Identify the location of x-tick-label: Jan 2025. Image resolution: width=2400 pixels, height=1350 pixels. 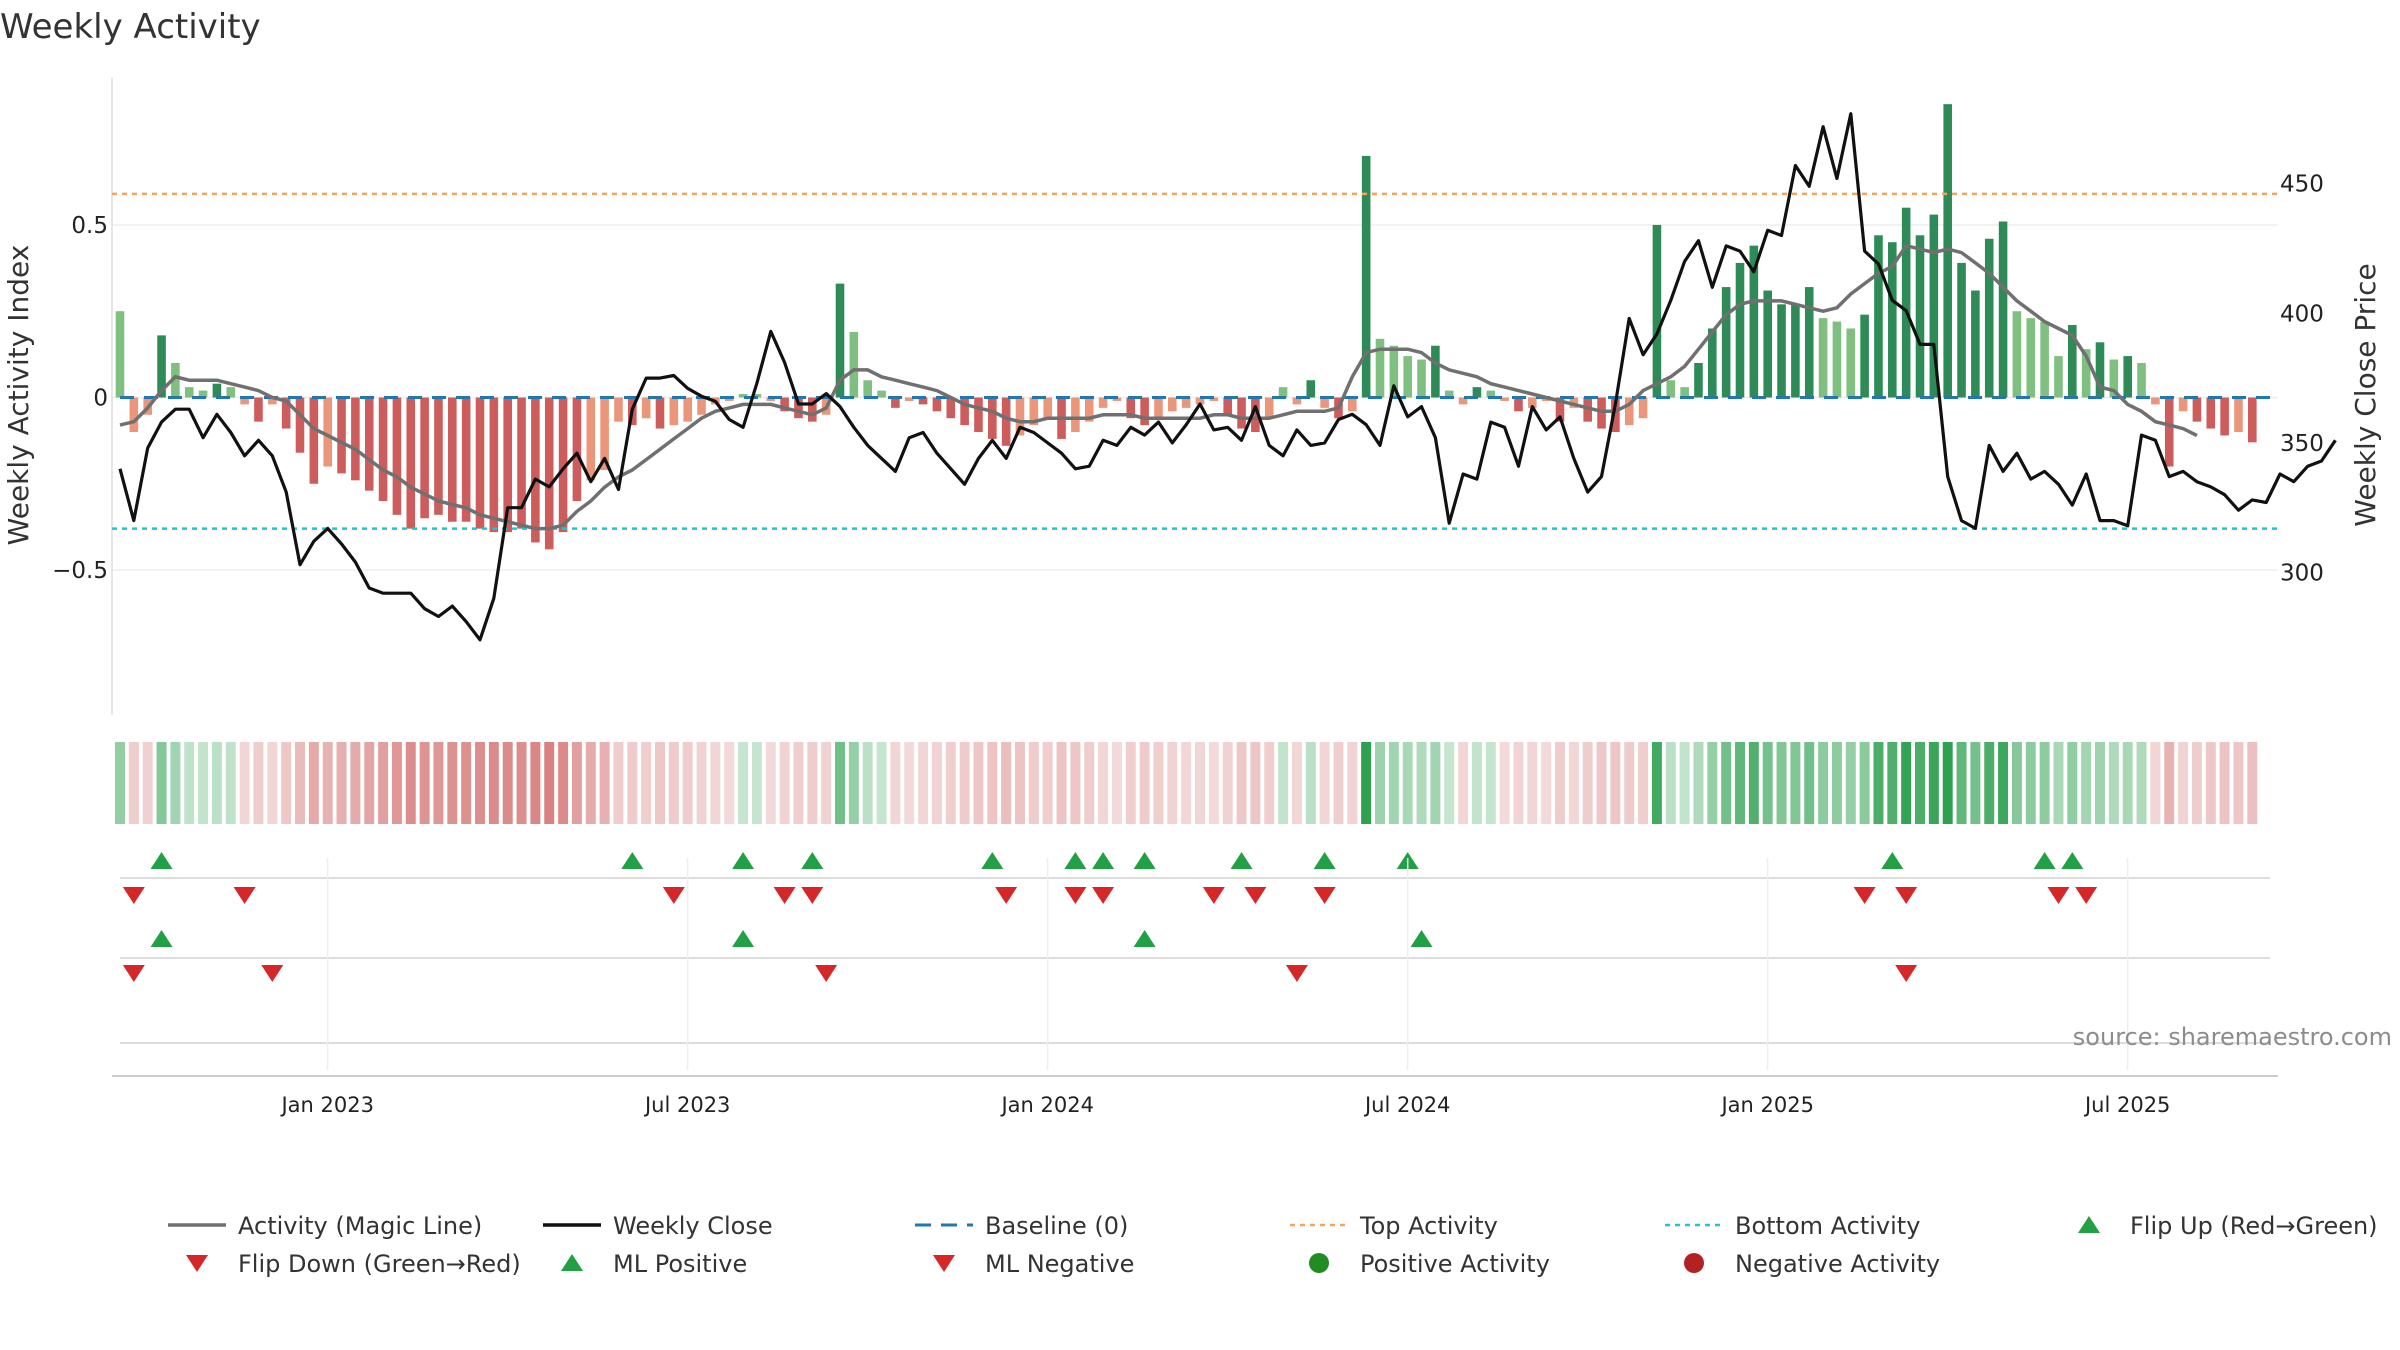
(1766, 1105).